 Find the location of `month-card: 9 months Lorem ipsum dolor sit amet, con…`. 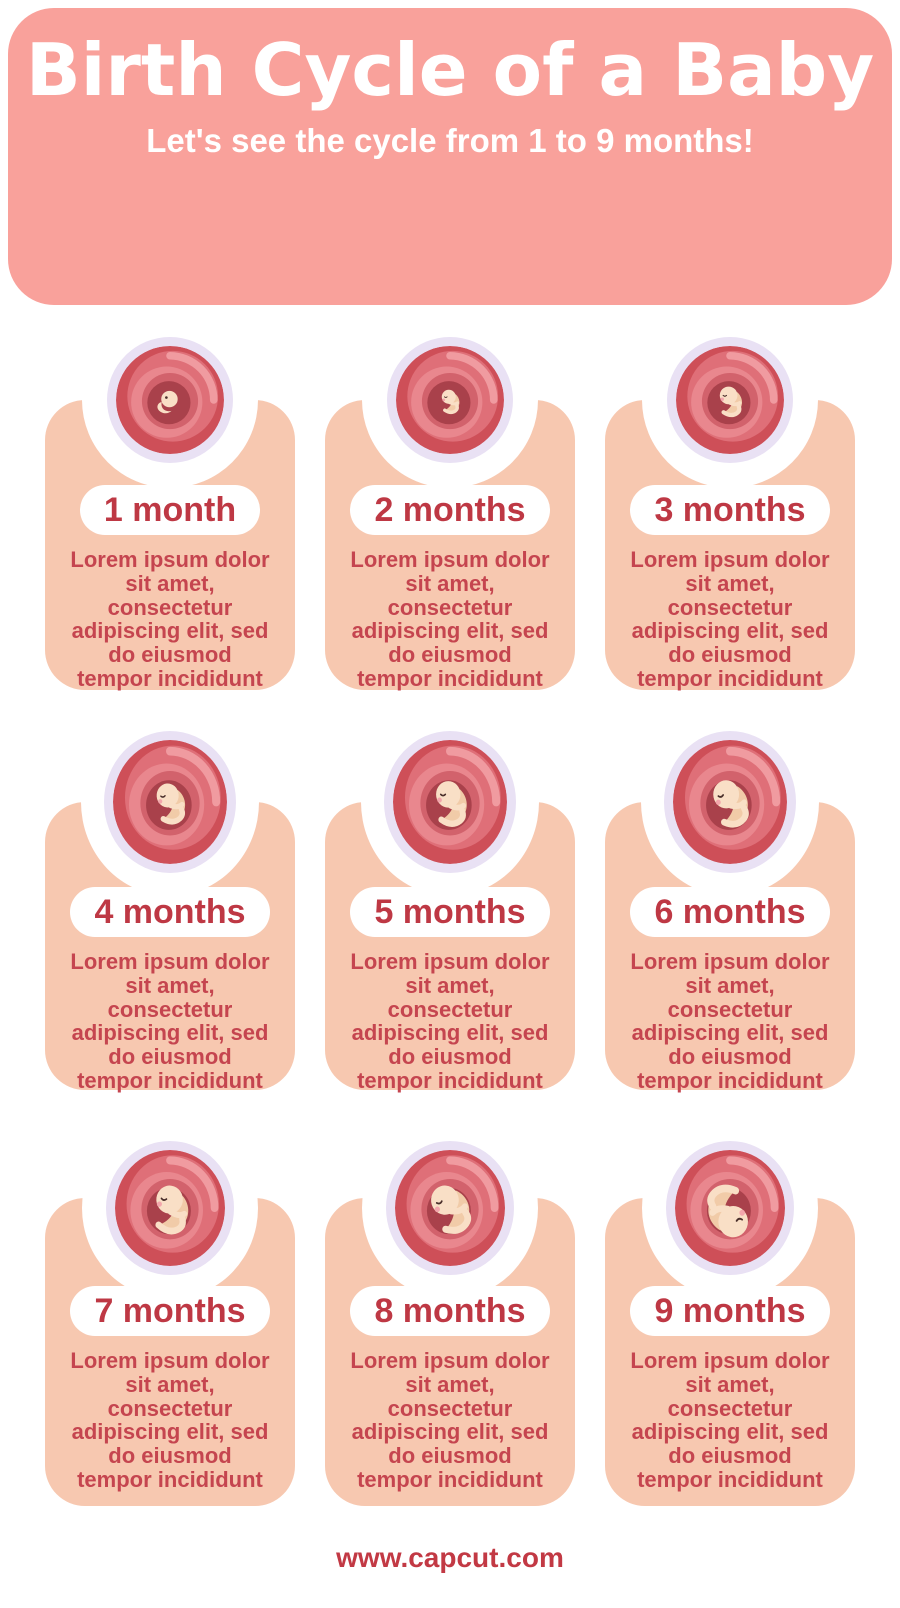

month-card: 9 months Lorem ipsum dolor sit amet, con… is located at coordinates (730, 1311).